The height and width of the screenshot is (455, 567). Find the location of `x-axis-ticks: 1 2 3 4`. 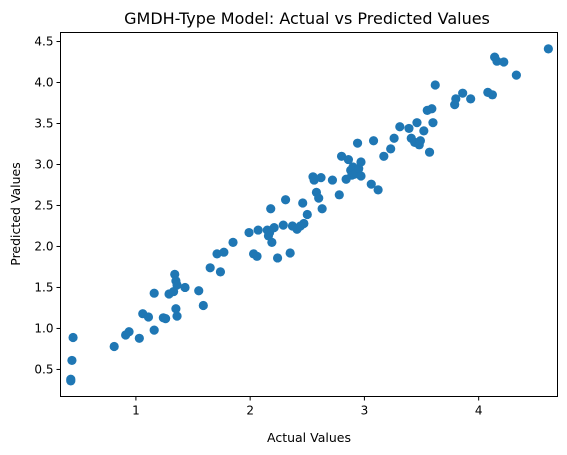

x-axis-ticks: 1 2 3 4 is located at coordinates (307, 407).